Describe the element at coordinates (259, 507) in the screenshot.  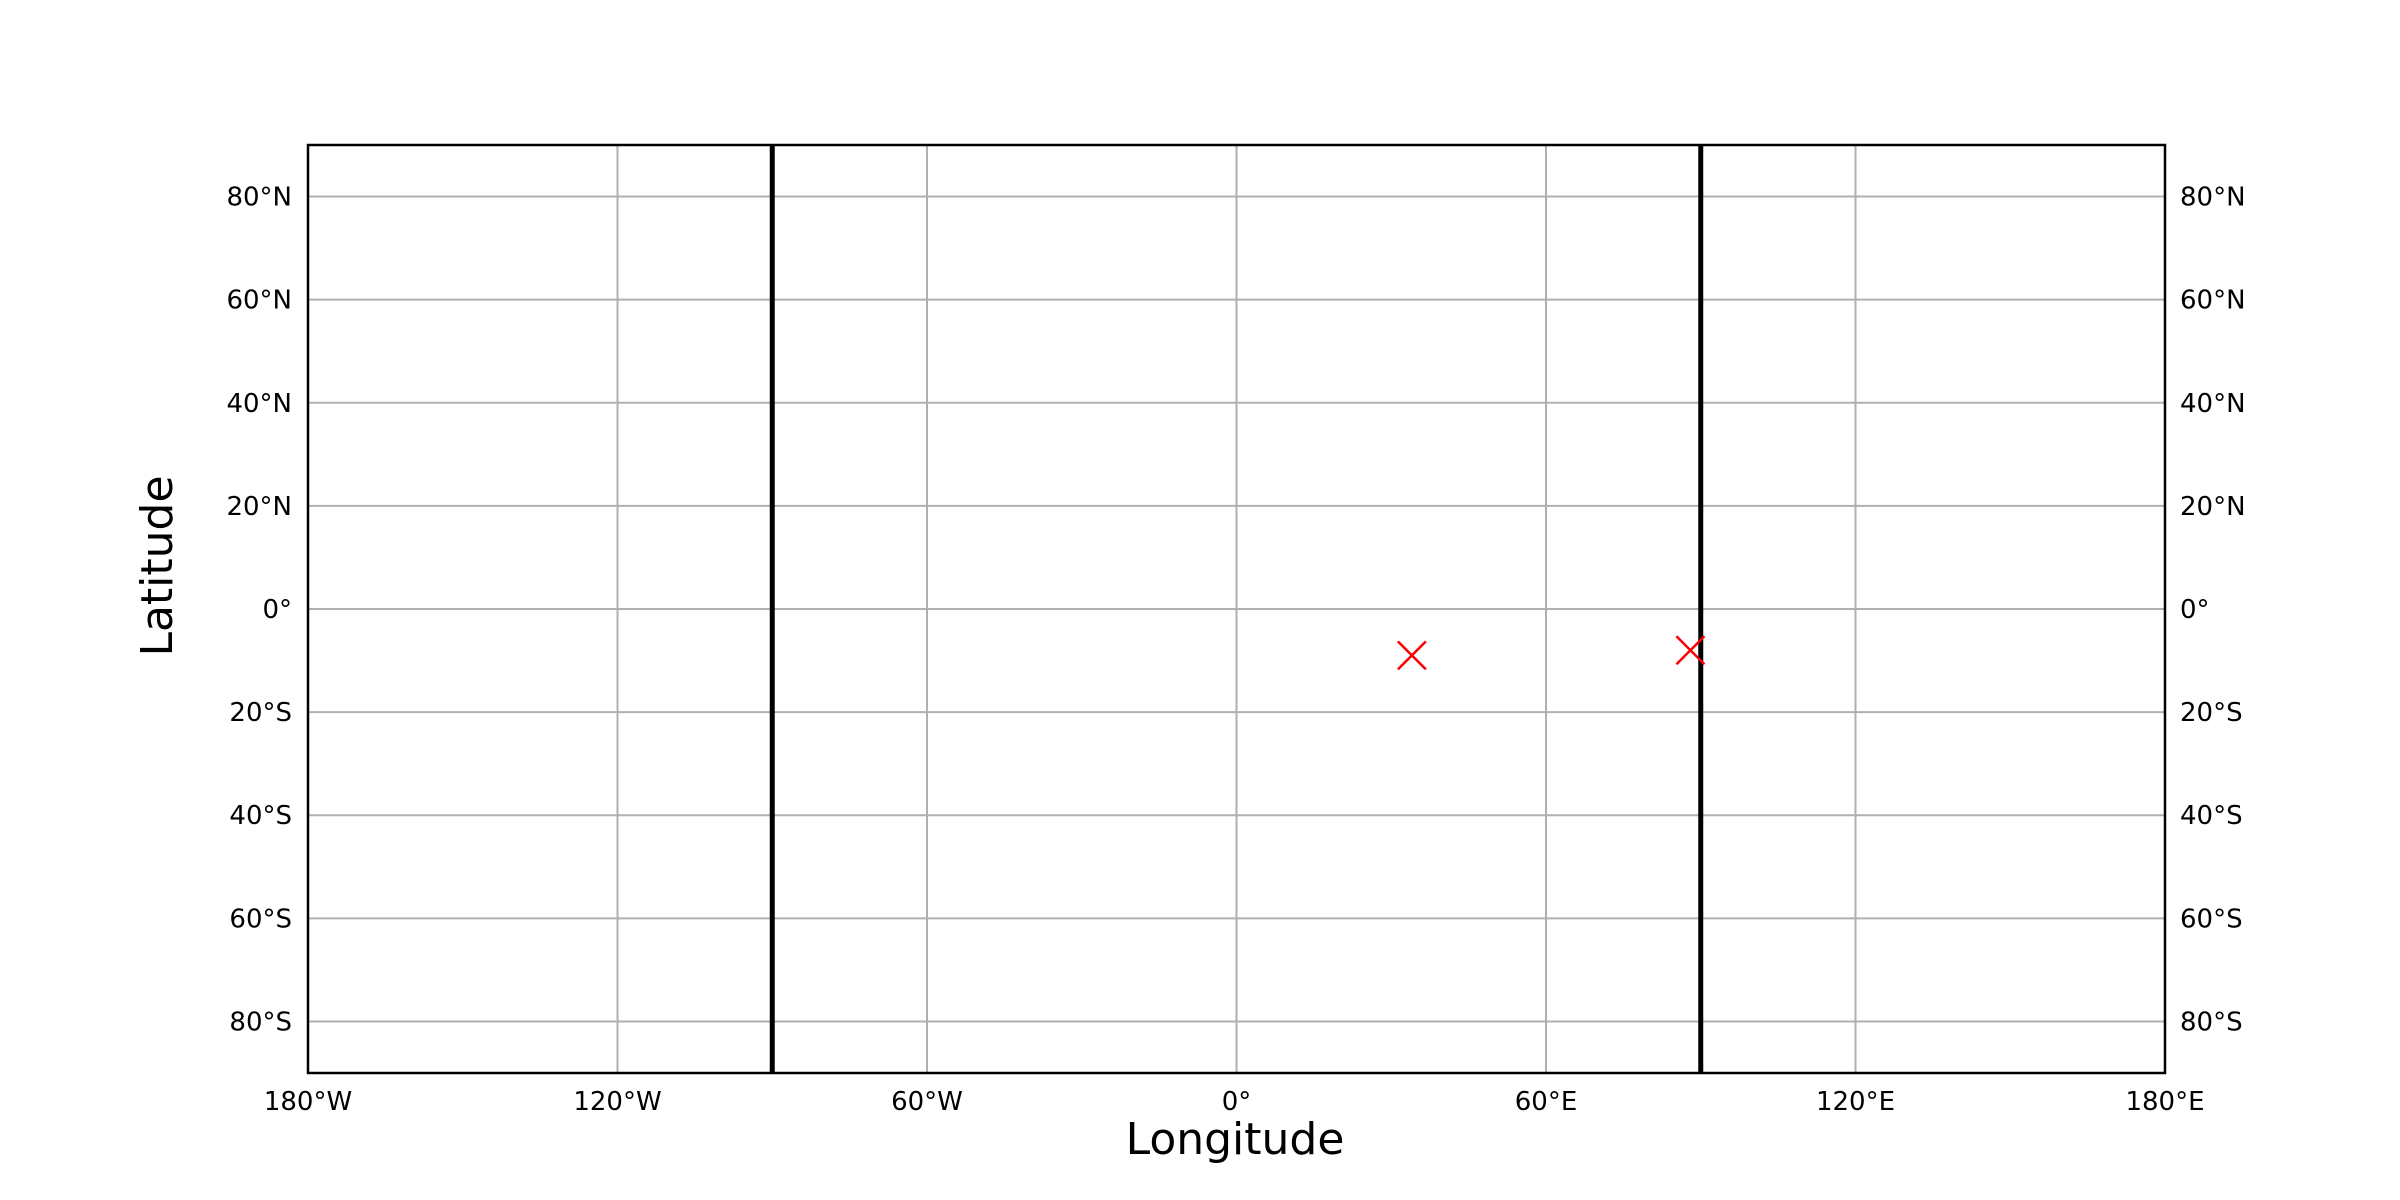
I see `y-tick-label-left: 20°N` at that location.